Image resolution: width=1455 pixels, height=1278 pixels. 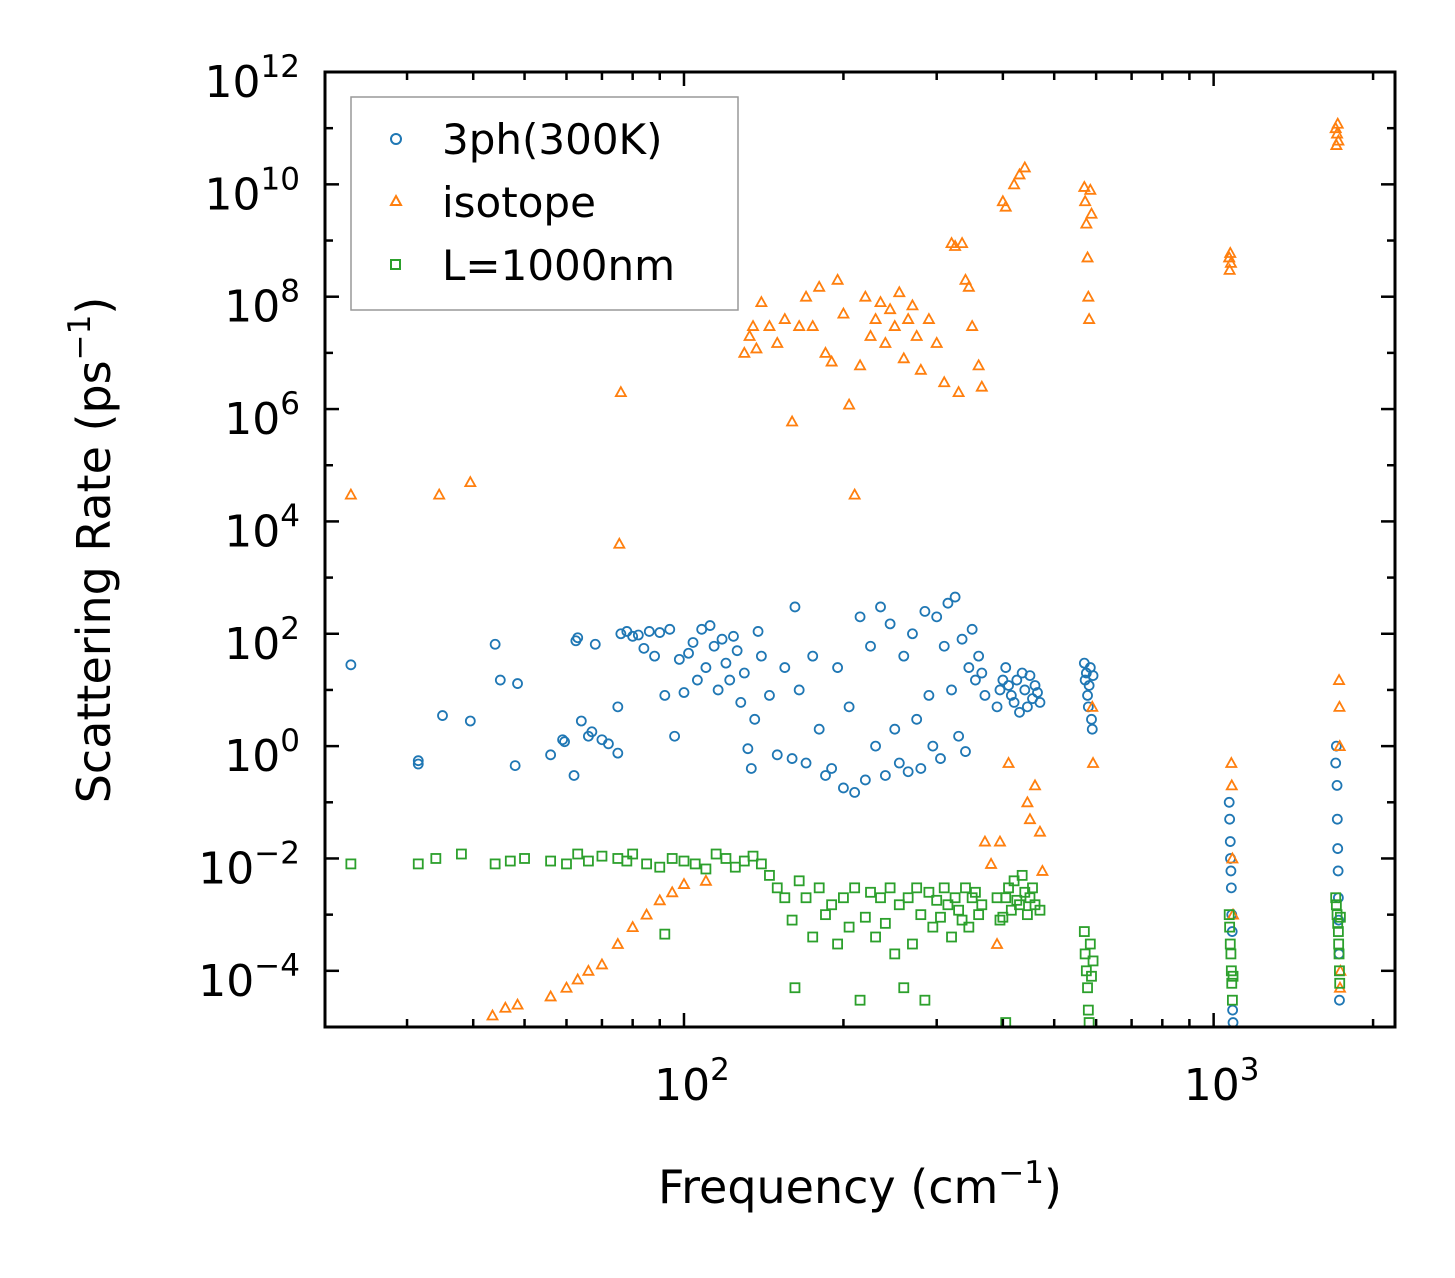 What do you see at coordinates (262, 640) in the screenshot?
I see `y-tick-label: 10²` at bounding box center [262, 640].